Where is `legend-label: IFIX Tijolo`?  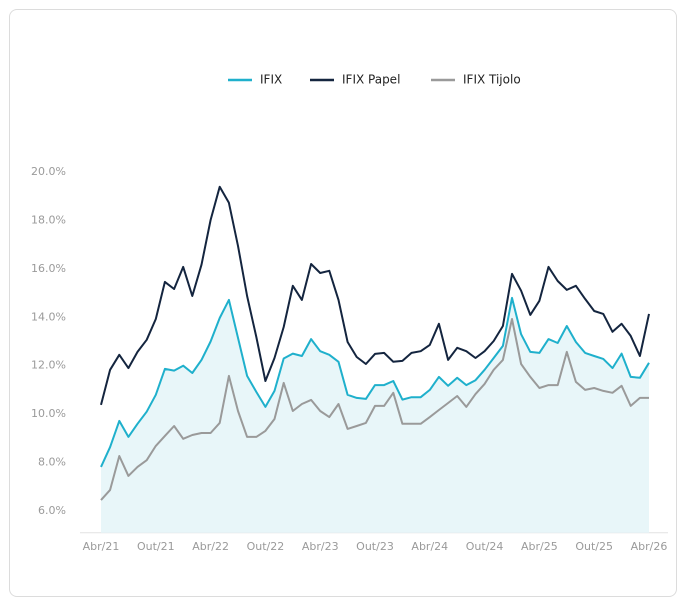 legend-label: IFIX Tijolo is located at coordinates (492, 80).